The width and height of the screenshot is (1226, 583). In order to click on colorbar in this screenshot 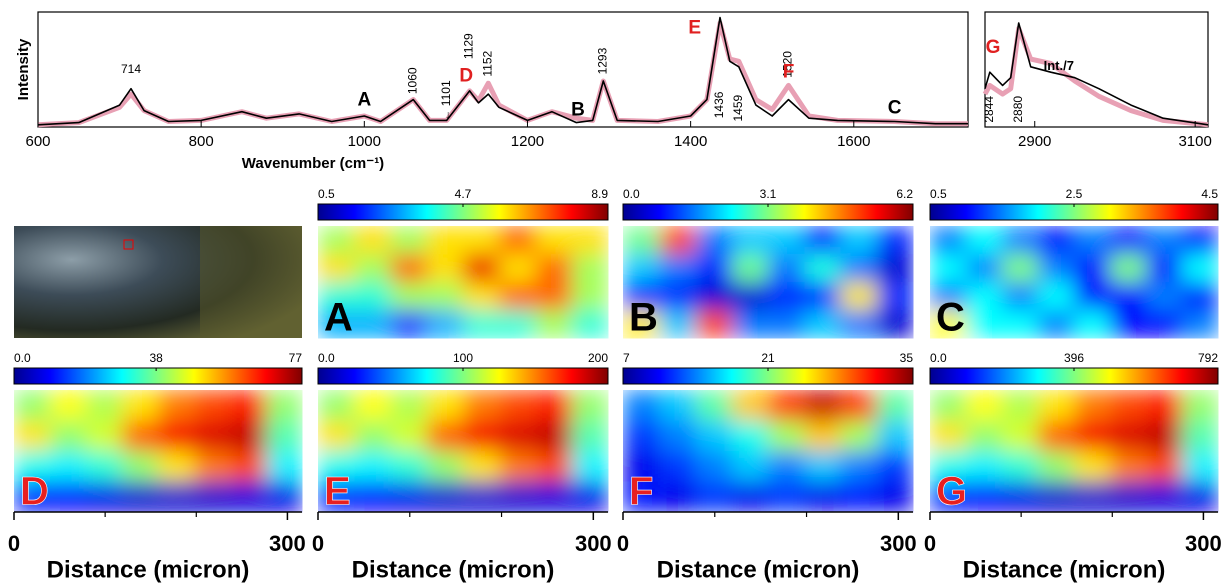, I will do `click(158, 376)`.